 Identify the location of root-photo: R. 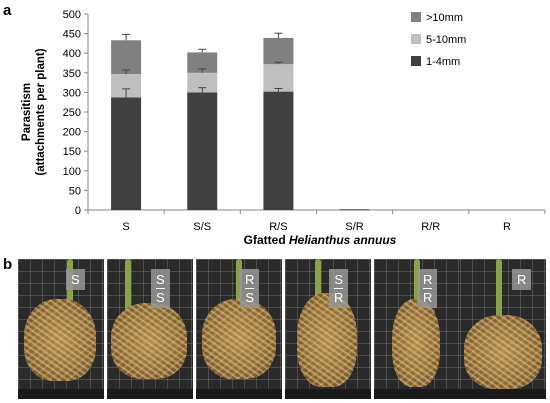
(503, 329).